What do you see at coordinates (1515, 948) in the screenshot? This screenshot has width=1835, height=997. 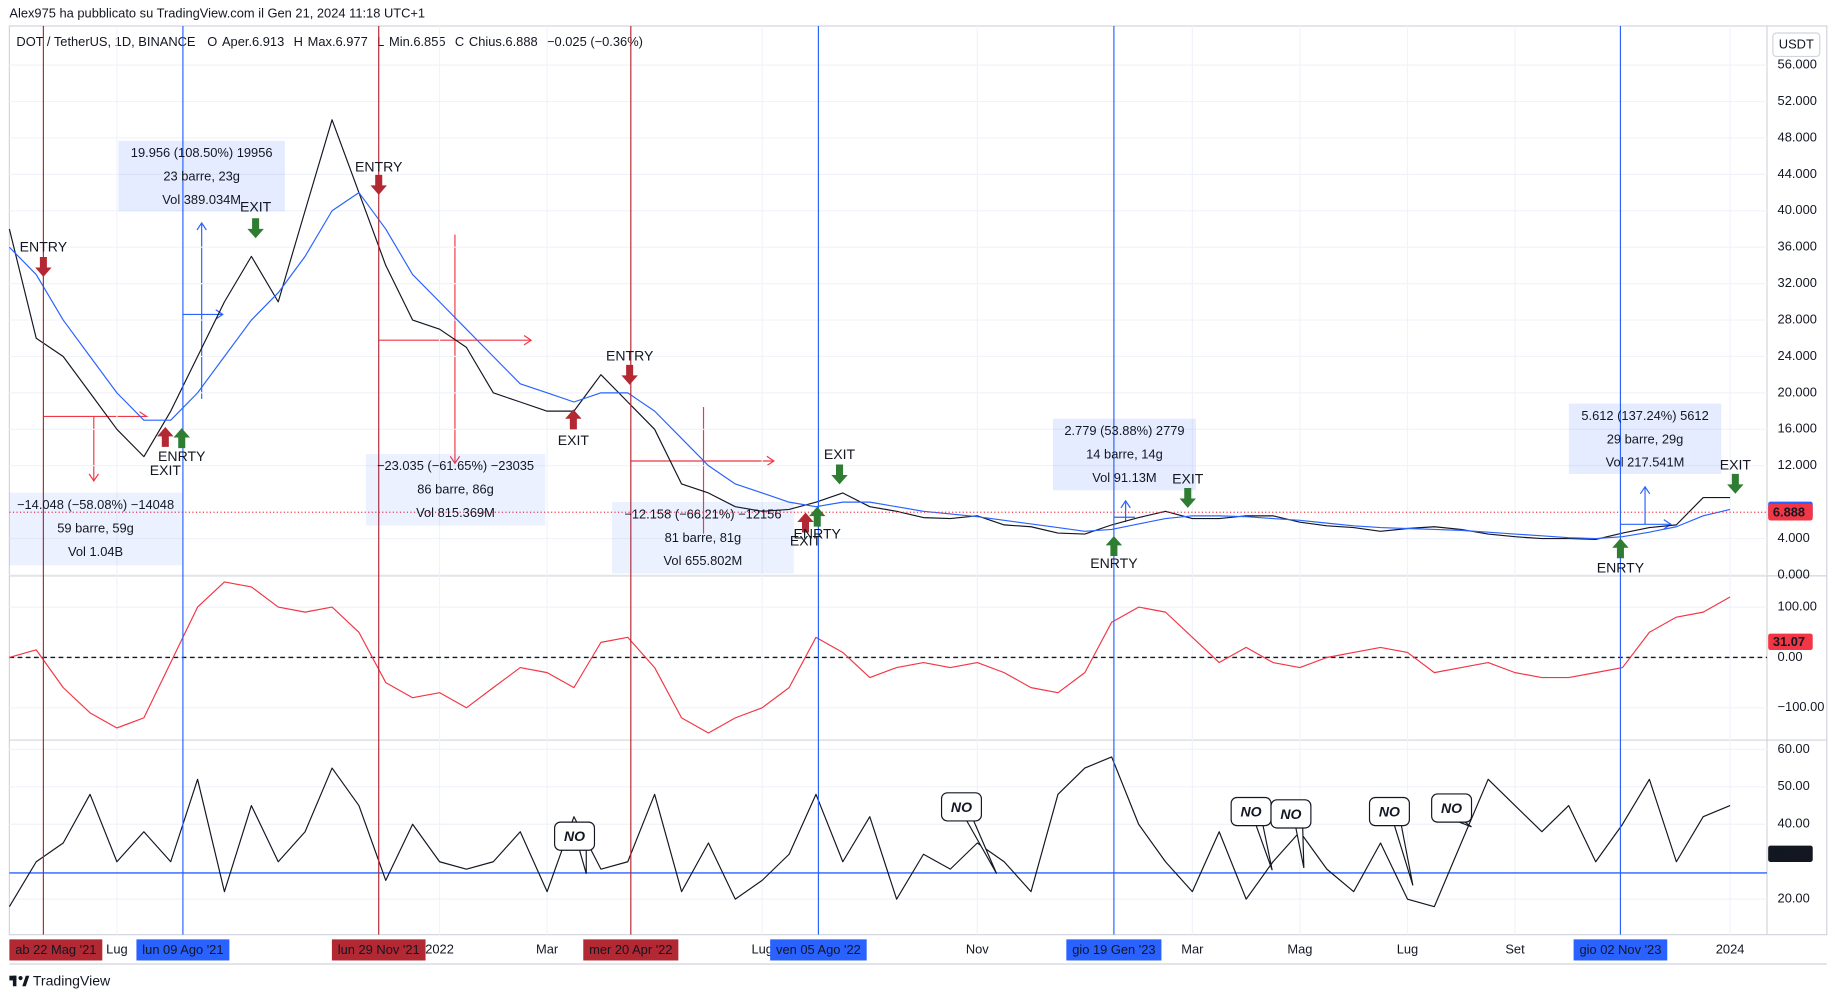 I see `x-tick-label: Set` at bounding box center [1515, 948].